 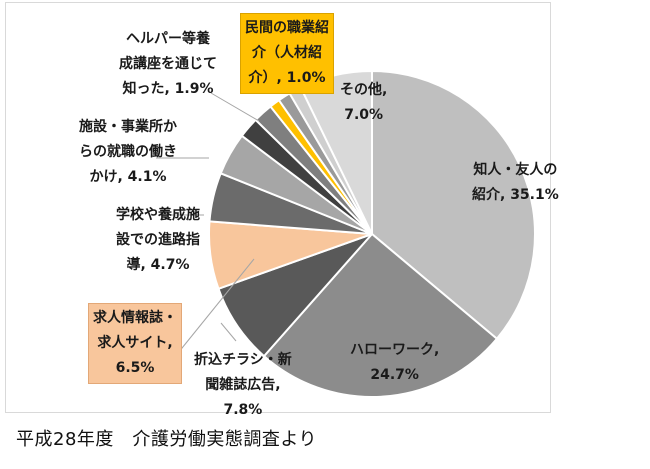 I want to click on slice-label-line: 介（人材紹, so click(x=287, y=53).